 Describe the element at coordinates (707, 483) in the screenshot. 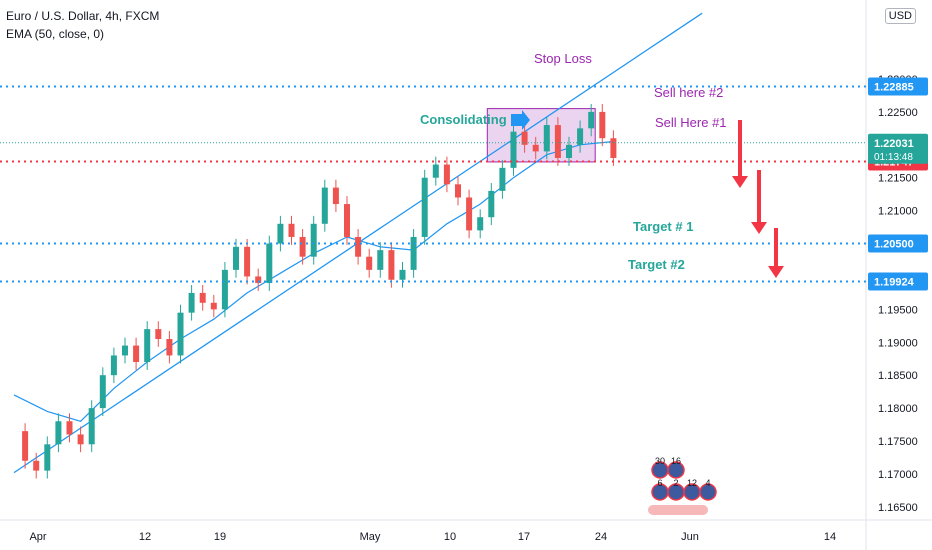

I see `event-badge-count: 4` at that location.